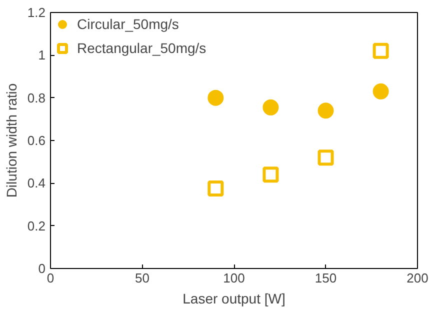 The image size is (432, 309). Describe the element at coordinates (234, 278) in the screenshot. I see `x-tick-label: 100` at that location.